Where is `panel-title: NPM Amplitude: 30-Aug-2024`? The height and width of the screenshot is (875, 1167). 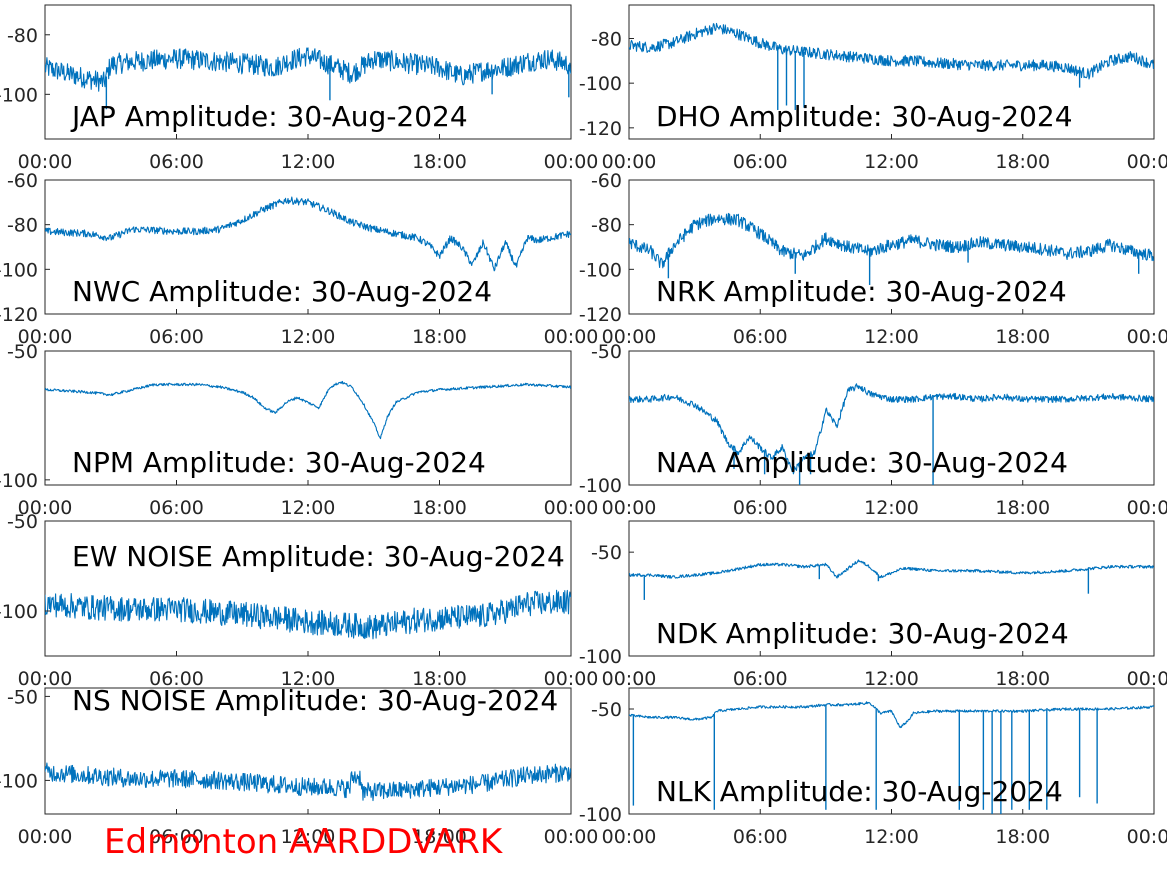
panel-title: NPM Amplitude: 30-Aug-2024 is located at coordinates (279, 462).